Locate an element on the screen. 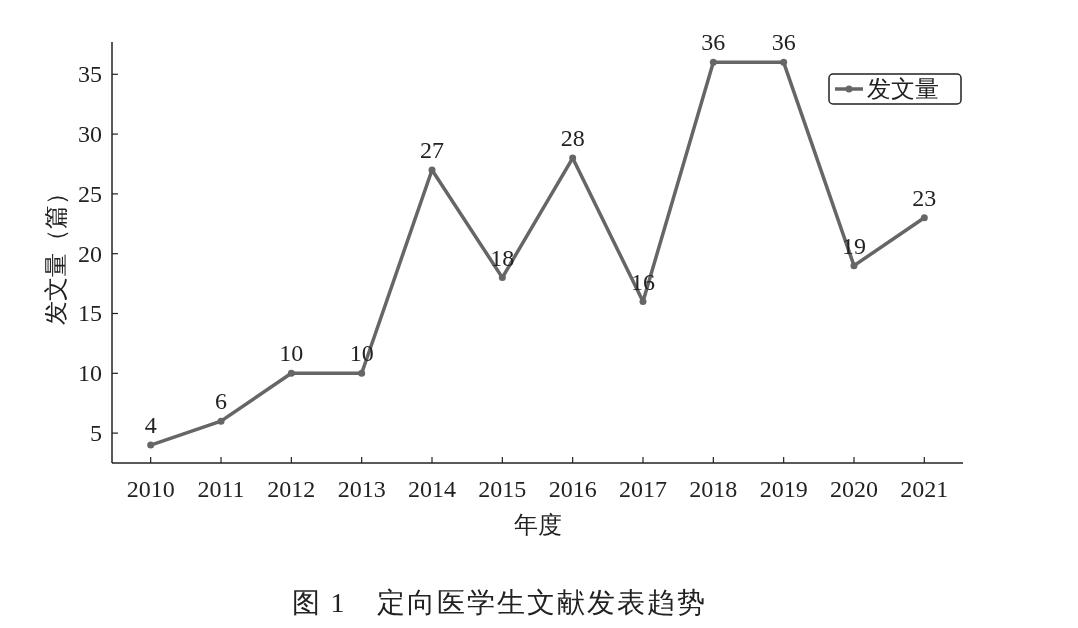 The height and width of the screenshot is (628, 1078). legend-label: 发文量 is located at coordinates (903, 89).